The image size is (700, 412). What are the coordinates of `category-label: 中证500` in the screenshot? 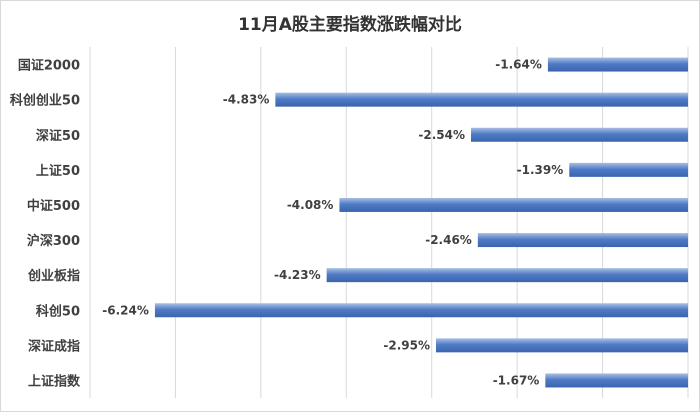 It's located at (53, 206).